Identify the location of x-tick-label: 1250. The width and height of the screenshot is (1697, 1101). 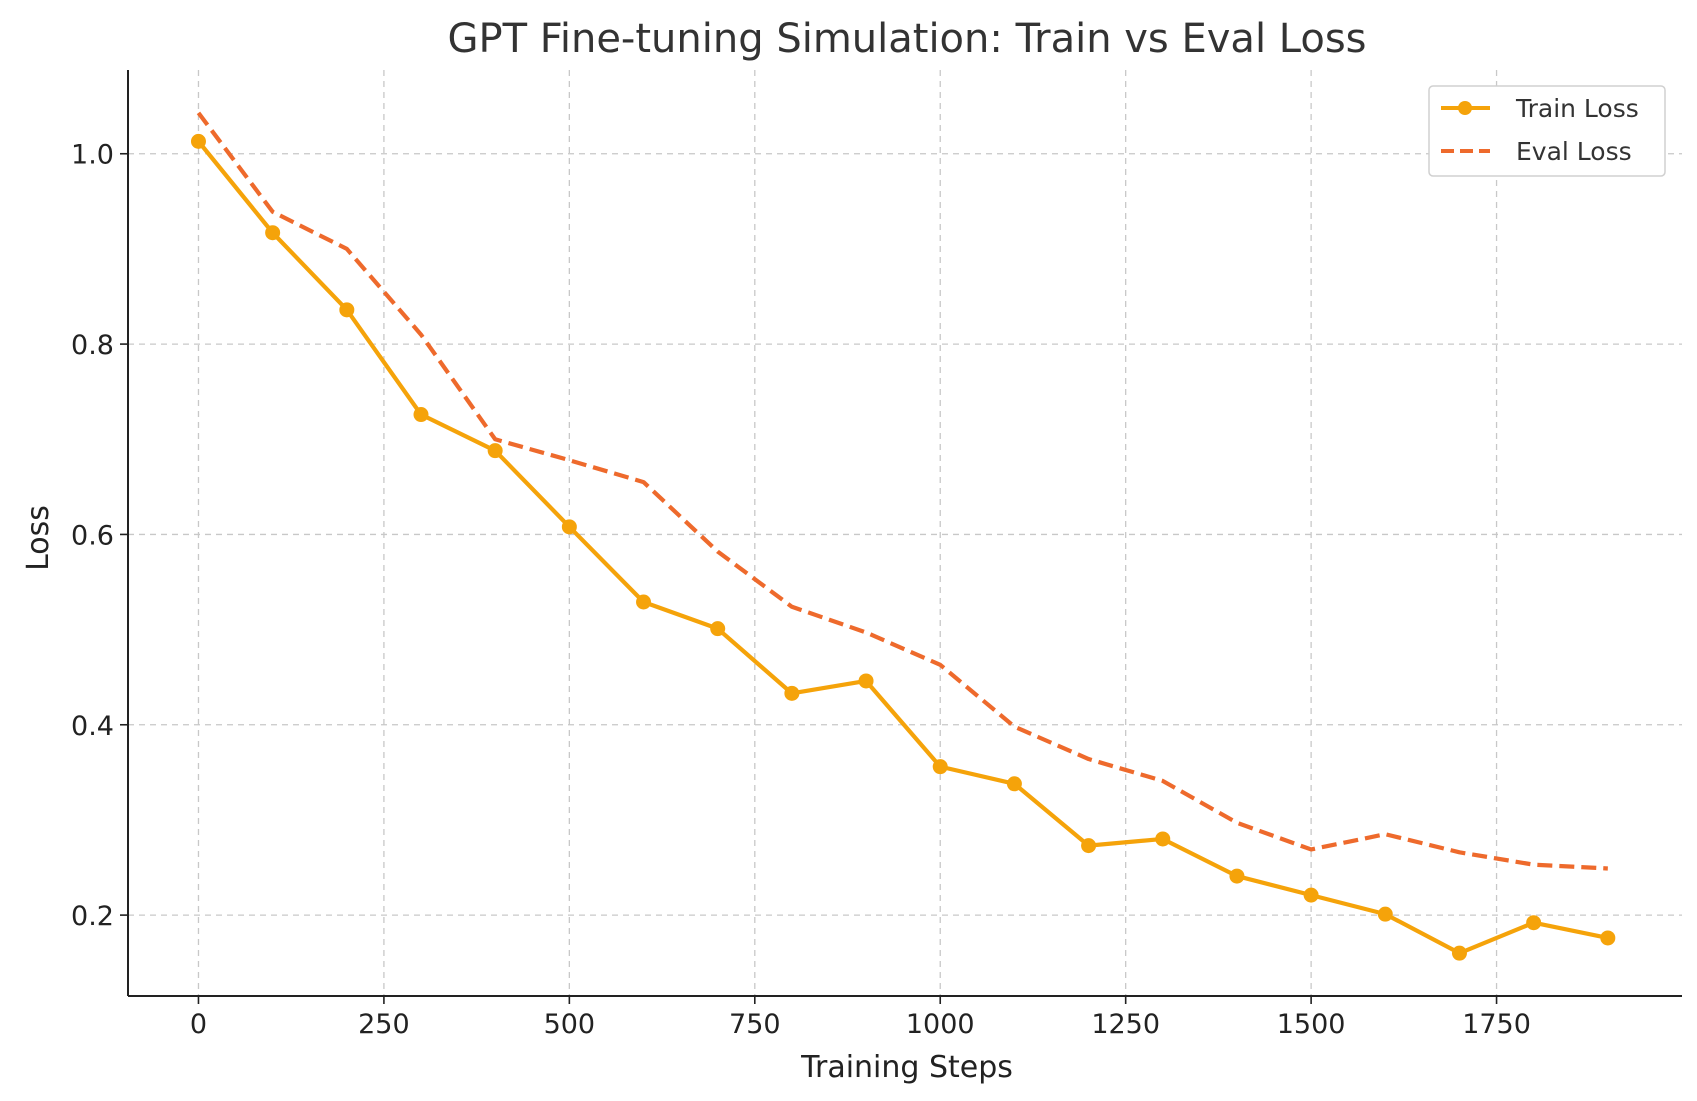
(1125, 1024).